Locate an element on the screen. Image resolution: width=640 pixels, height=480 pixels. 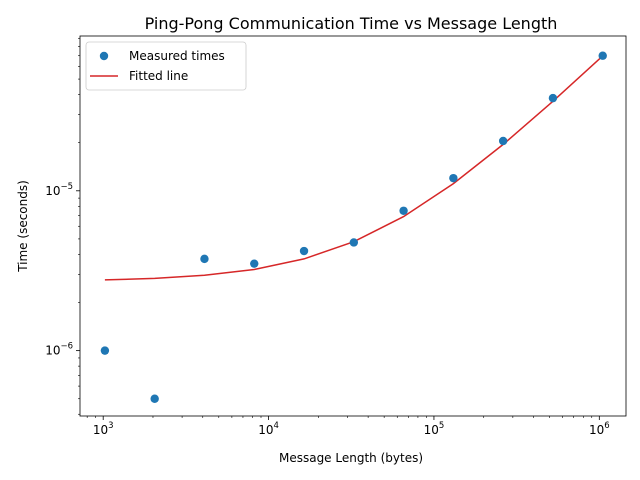
legend-label: Fitted line is located at coordinates (158, 76).